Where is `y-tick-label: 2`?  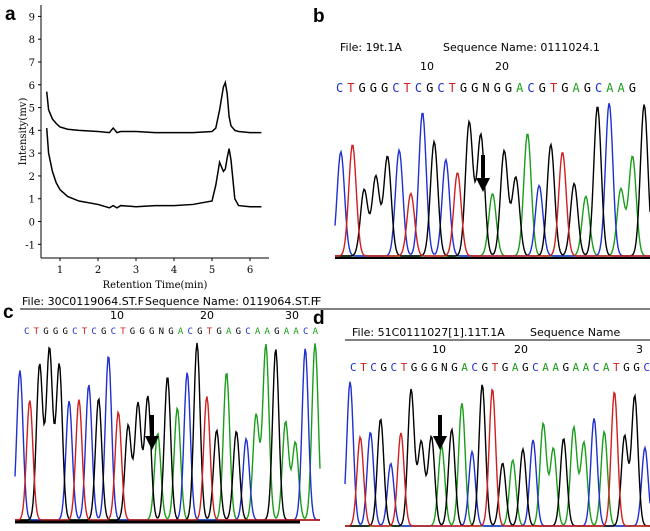 y-tick-label: 2 is located at coordinates (32, 177).